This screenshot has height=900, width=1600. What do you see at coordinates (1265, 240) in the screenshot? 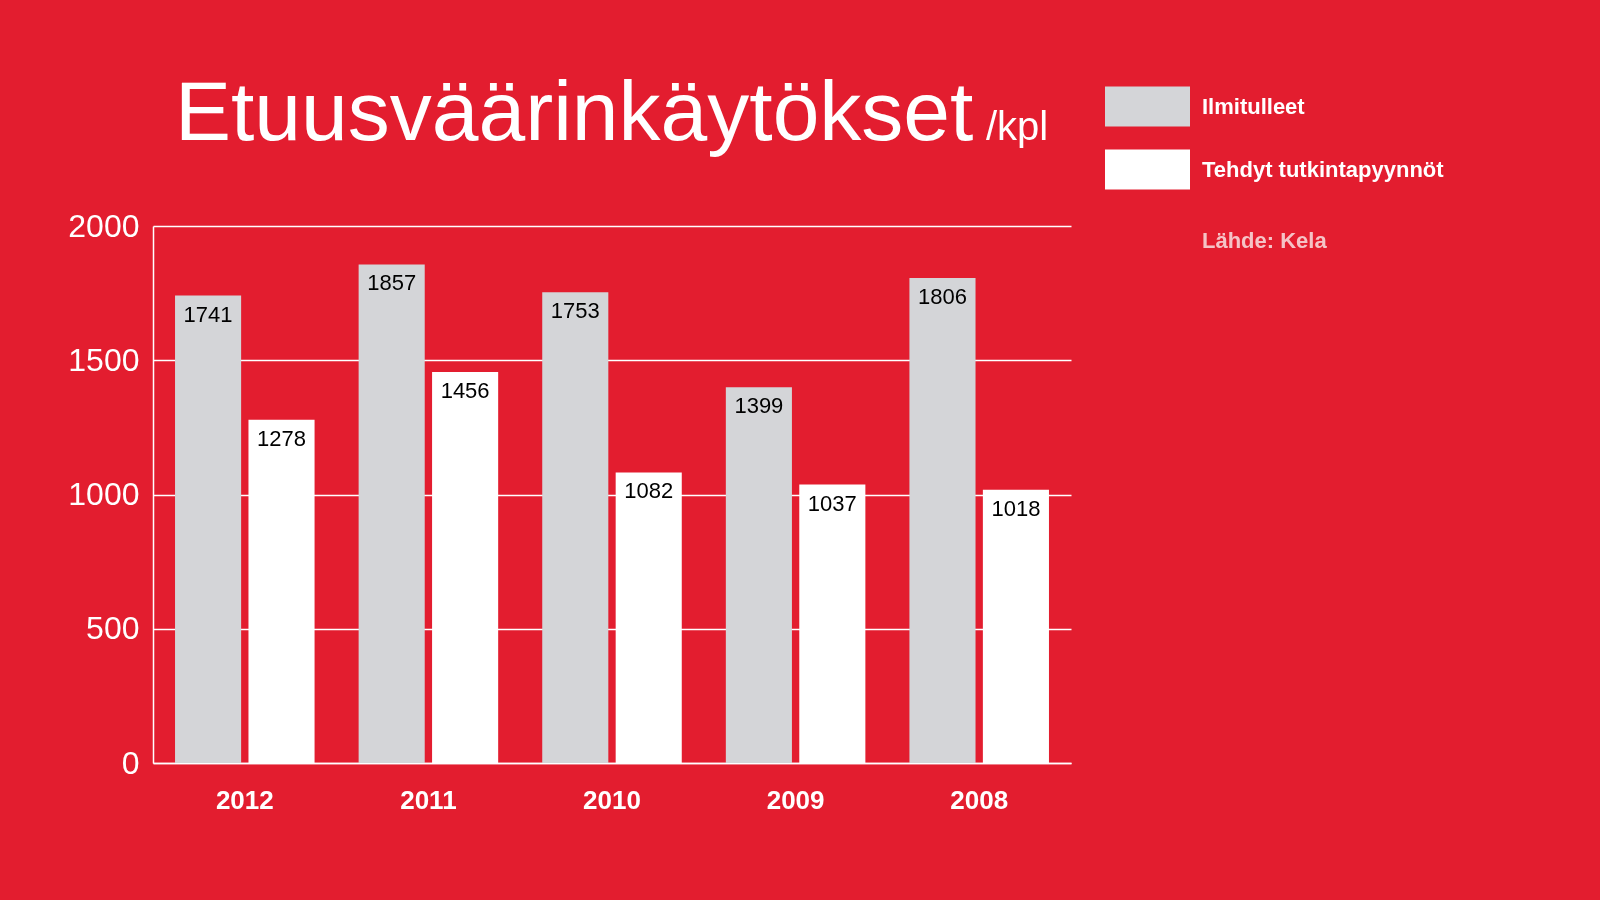
I see `text: Lähde: Kela` at bounding box center [1265, 240].